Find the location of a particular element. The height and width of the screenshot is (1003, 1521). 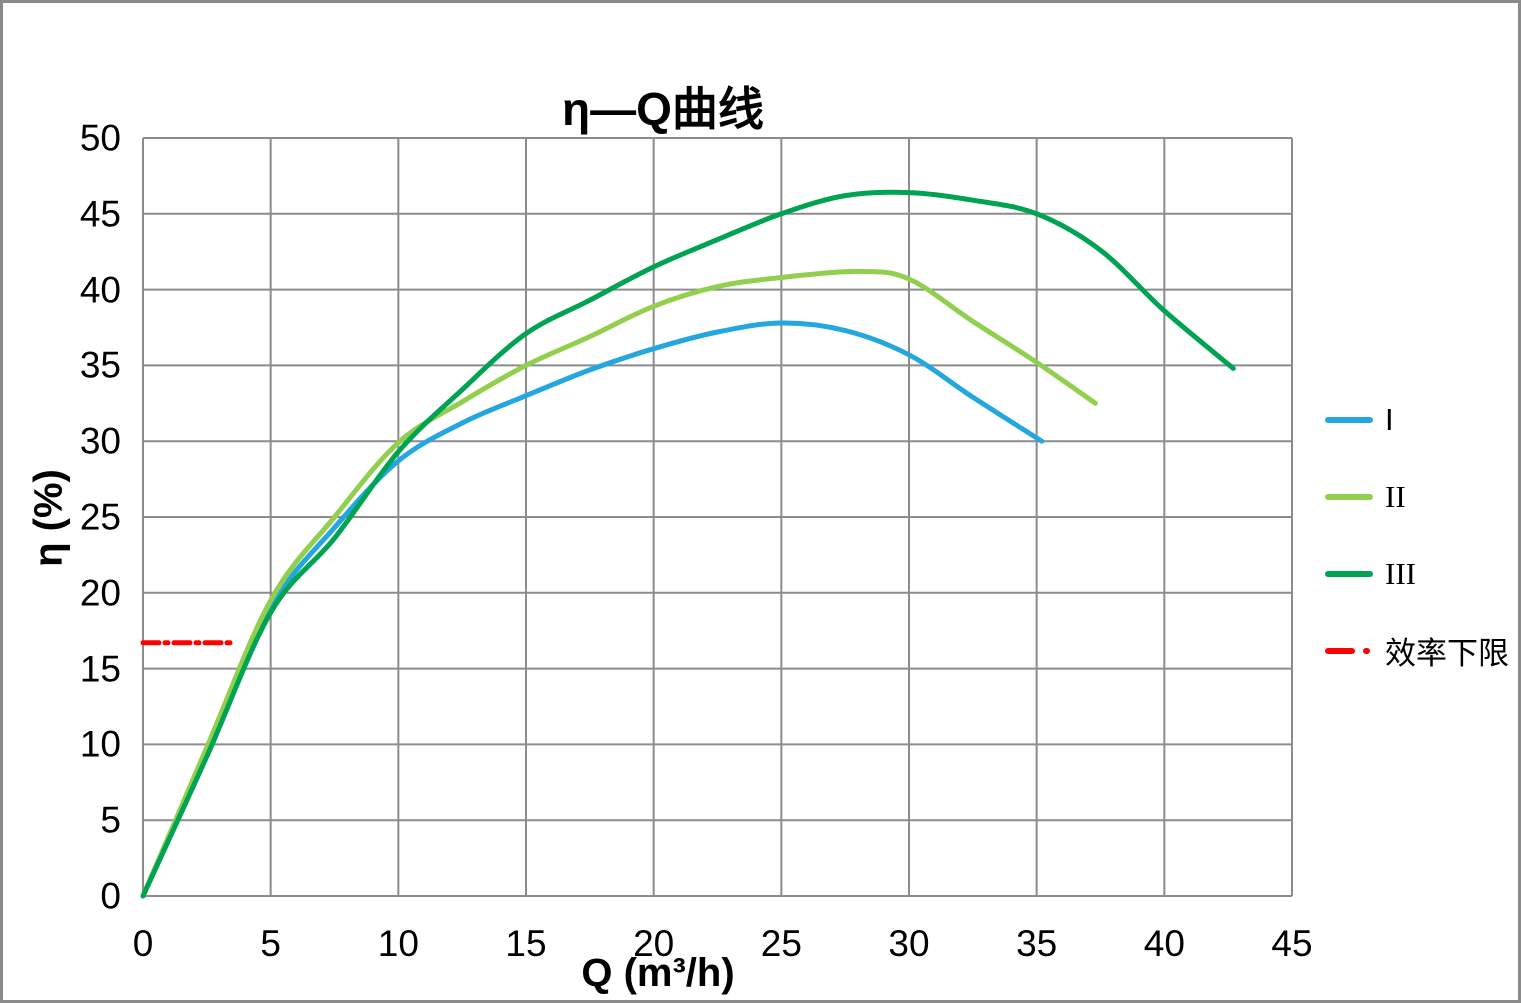

y-tick-label: 50 is located at coordinates (100, 138).